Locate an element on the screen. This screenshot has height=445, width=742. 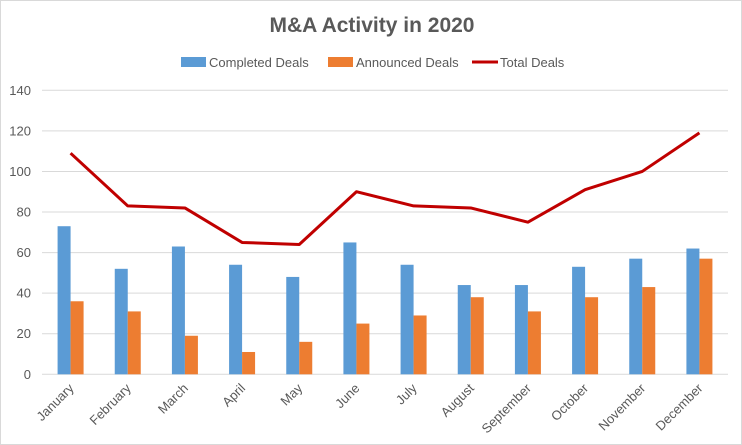
y-tick-label: 20 is located at coordinates (24, 333).